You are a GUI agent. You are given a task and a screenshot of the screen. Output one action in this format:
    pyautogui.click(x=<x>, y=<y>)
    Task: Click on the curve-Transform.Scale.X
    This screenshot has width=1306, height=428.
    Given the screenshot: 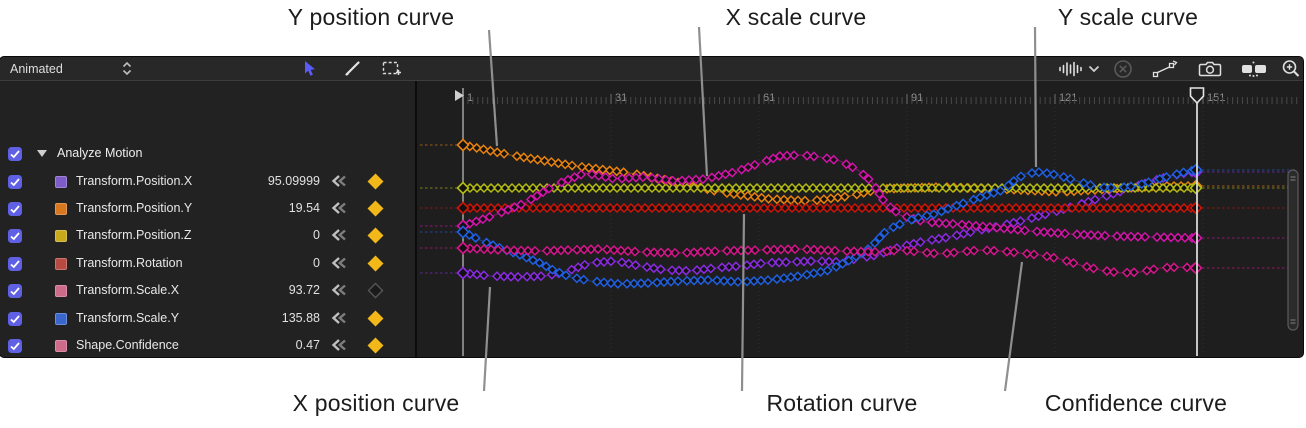 What is the action you would take?
    pyautogui.click(x=858, y=197)
    